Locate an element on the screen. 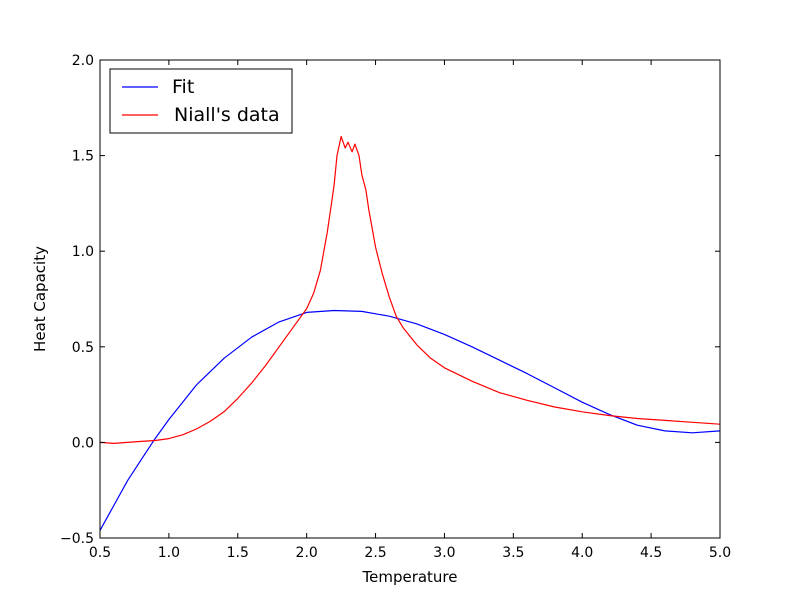 Image resolution: width=800 pixels, height=597 pixels. x-tick-label: 5.0 is located at coordinates (720, 553).